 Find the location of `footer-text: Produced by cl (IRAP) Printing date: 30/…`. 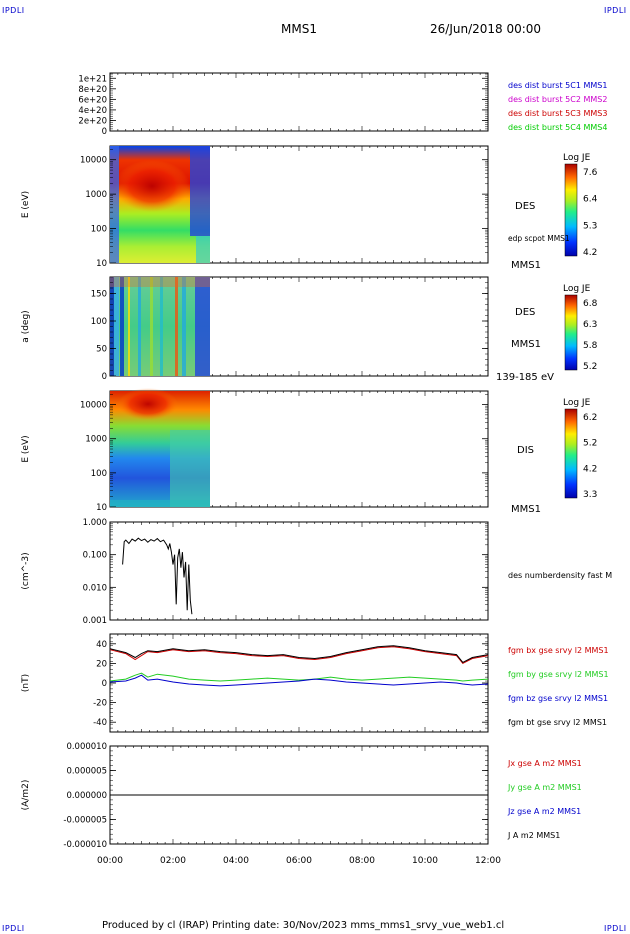

footer-text: Produced by cl (IRAP) Printing date: 30/… is located at coordinates (303, 925).